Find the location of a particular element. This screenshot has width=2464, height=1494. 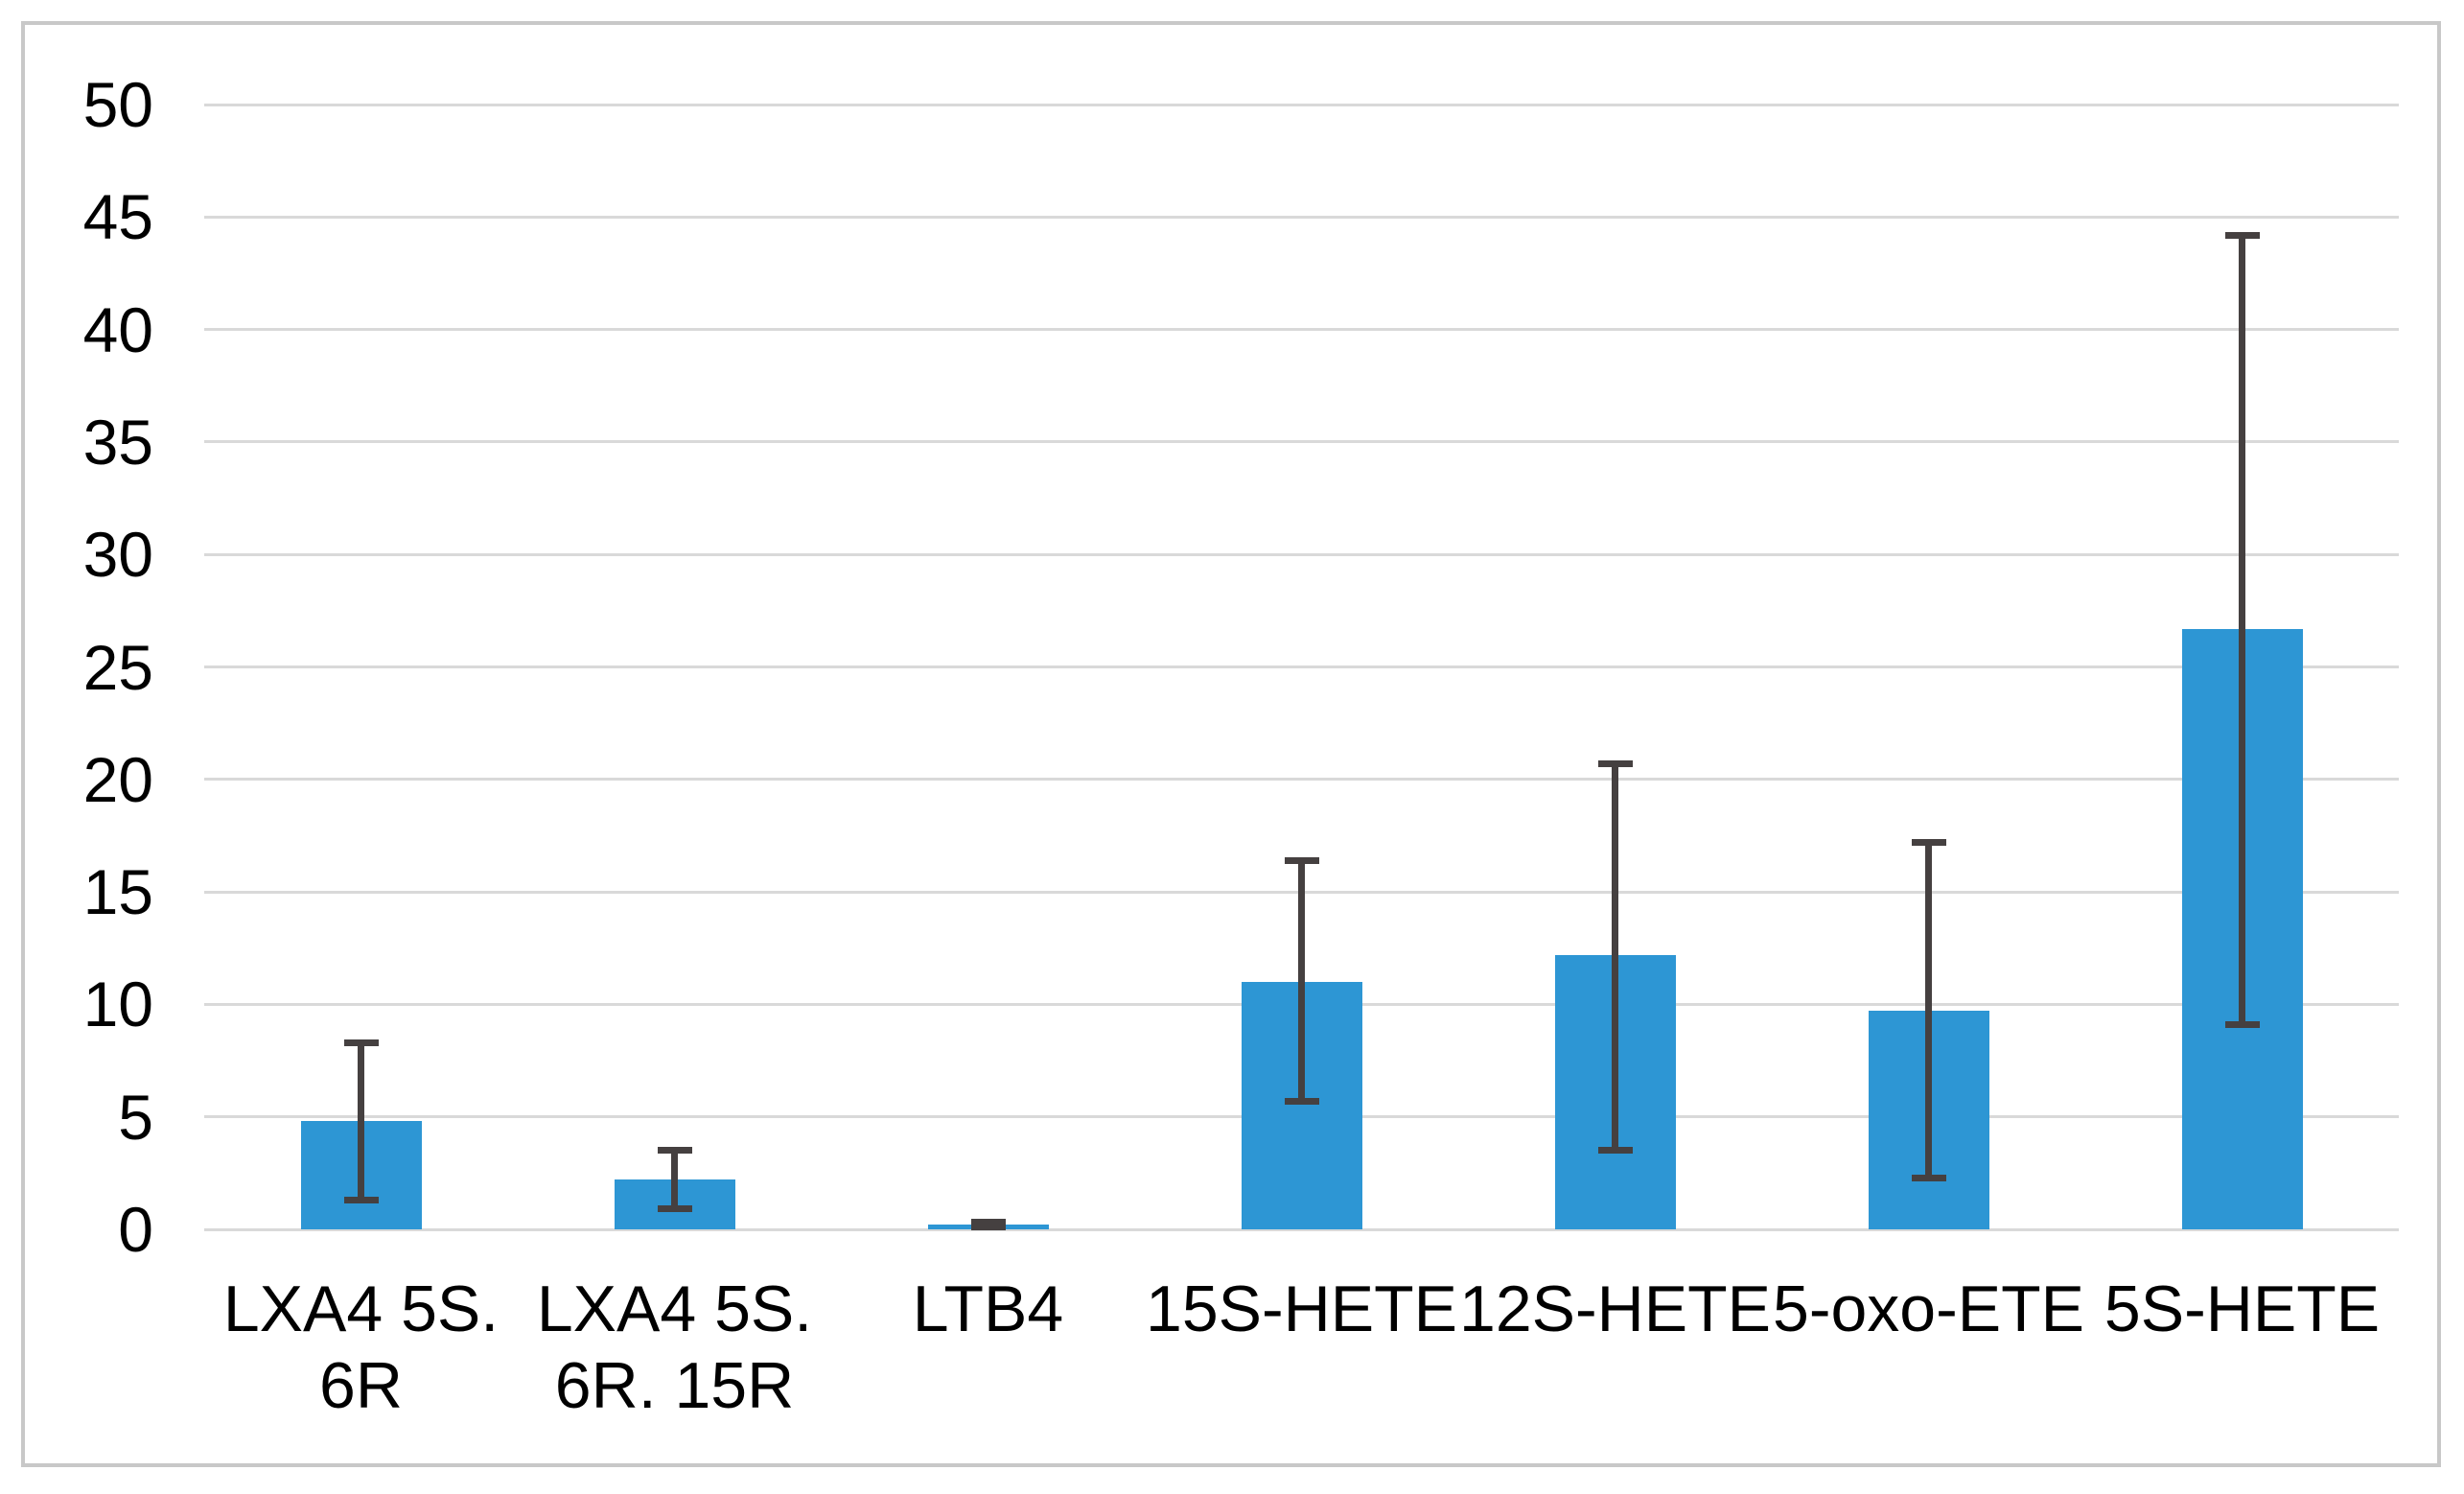

x-axis-tick-label-line: 6R. 15R is located at coordinates (675, 1385).